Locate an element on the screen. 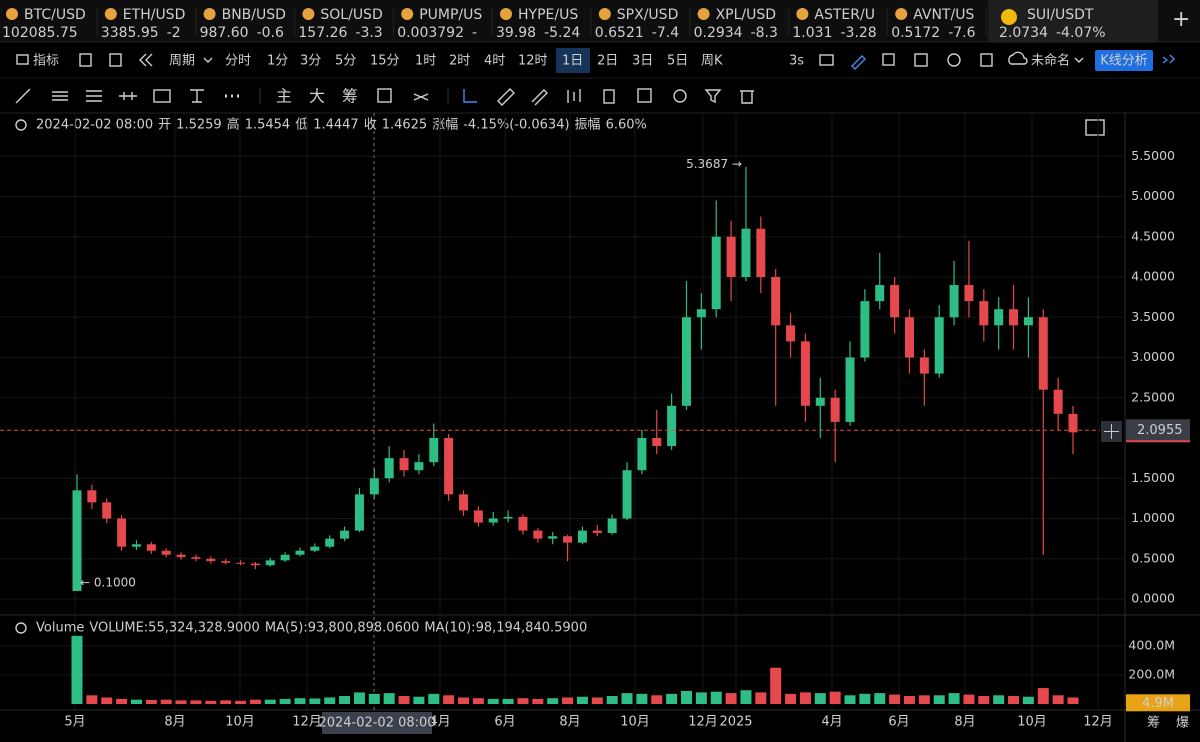  interval-selected is located at coordinates (573, 60).